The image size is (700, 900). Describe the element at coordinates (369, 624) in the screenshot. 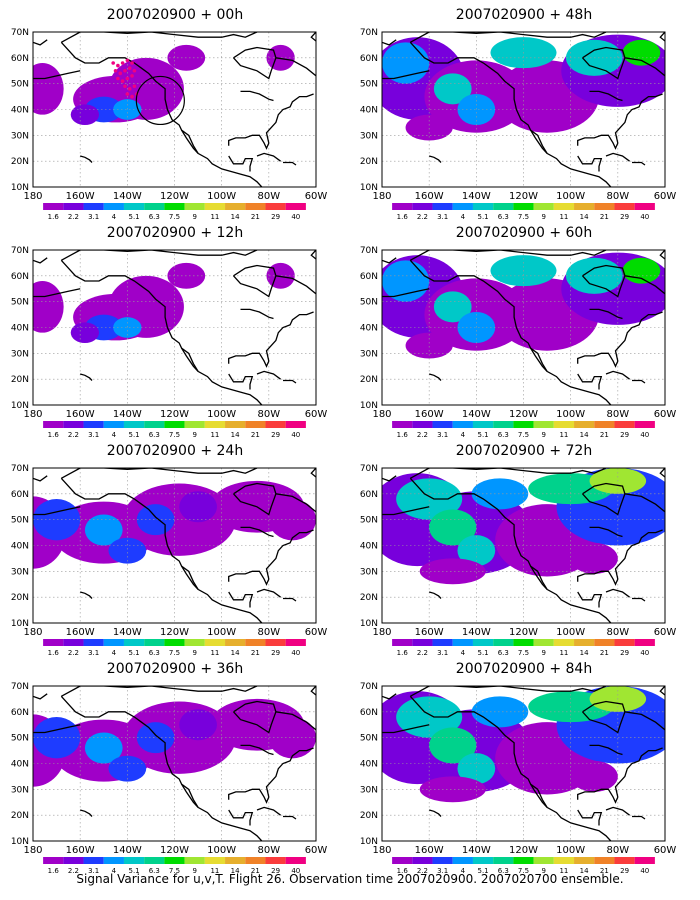

I see `lat-tick-label: 10N` at that location.